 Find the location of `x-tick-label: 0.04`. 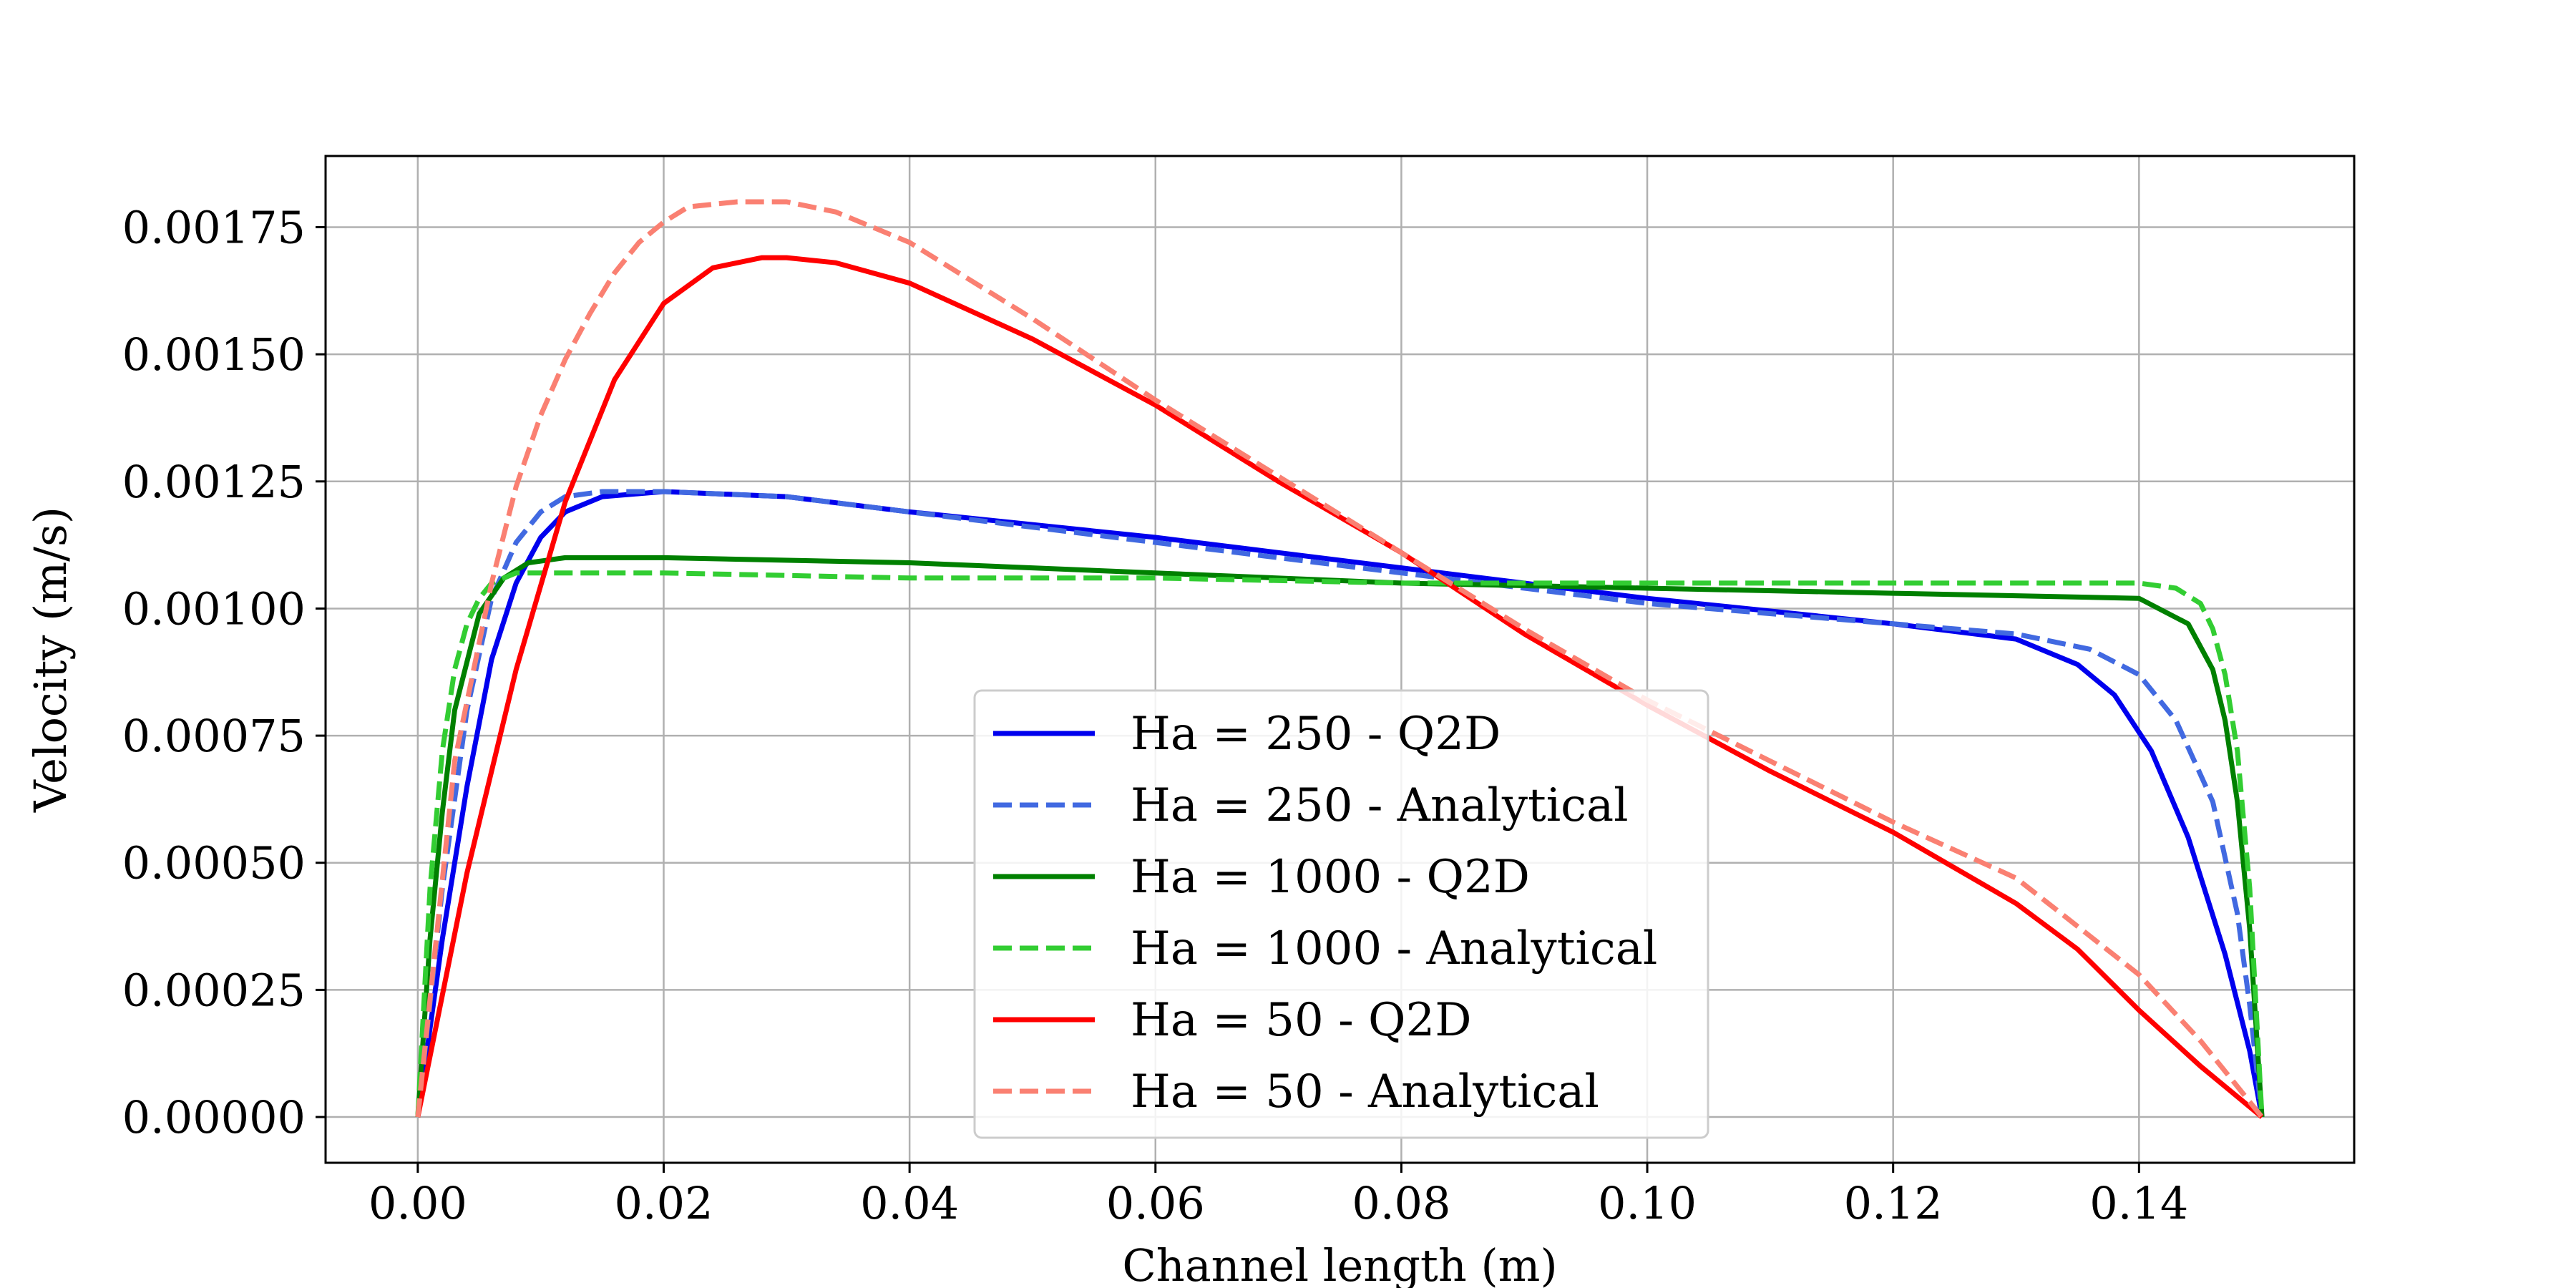

x-tick-label: 0.04 is located at coordinates (909, 1203).